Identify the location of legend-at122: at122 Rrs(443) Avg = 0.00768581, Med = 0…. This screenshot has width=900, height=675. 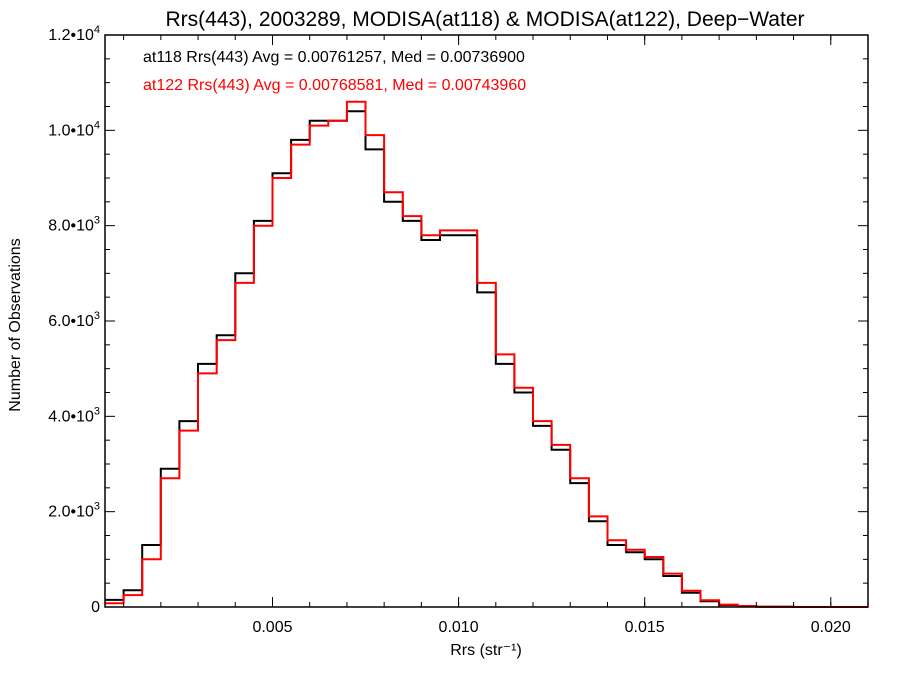
(334, 85).